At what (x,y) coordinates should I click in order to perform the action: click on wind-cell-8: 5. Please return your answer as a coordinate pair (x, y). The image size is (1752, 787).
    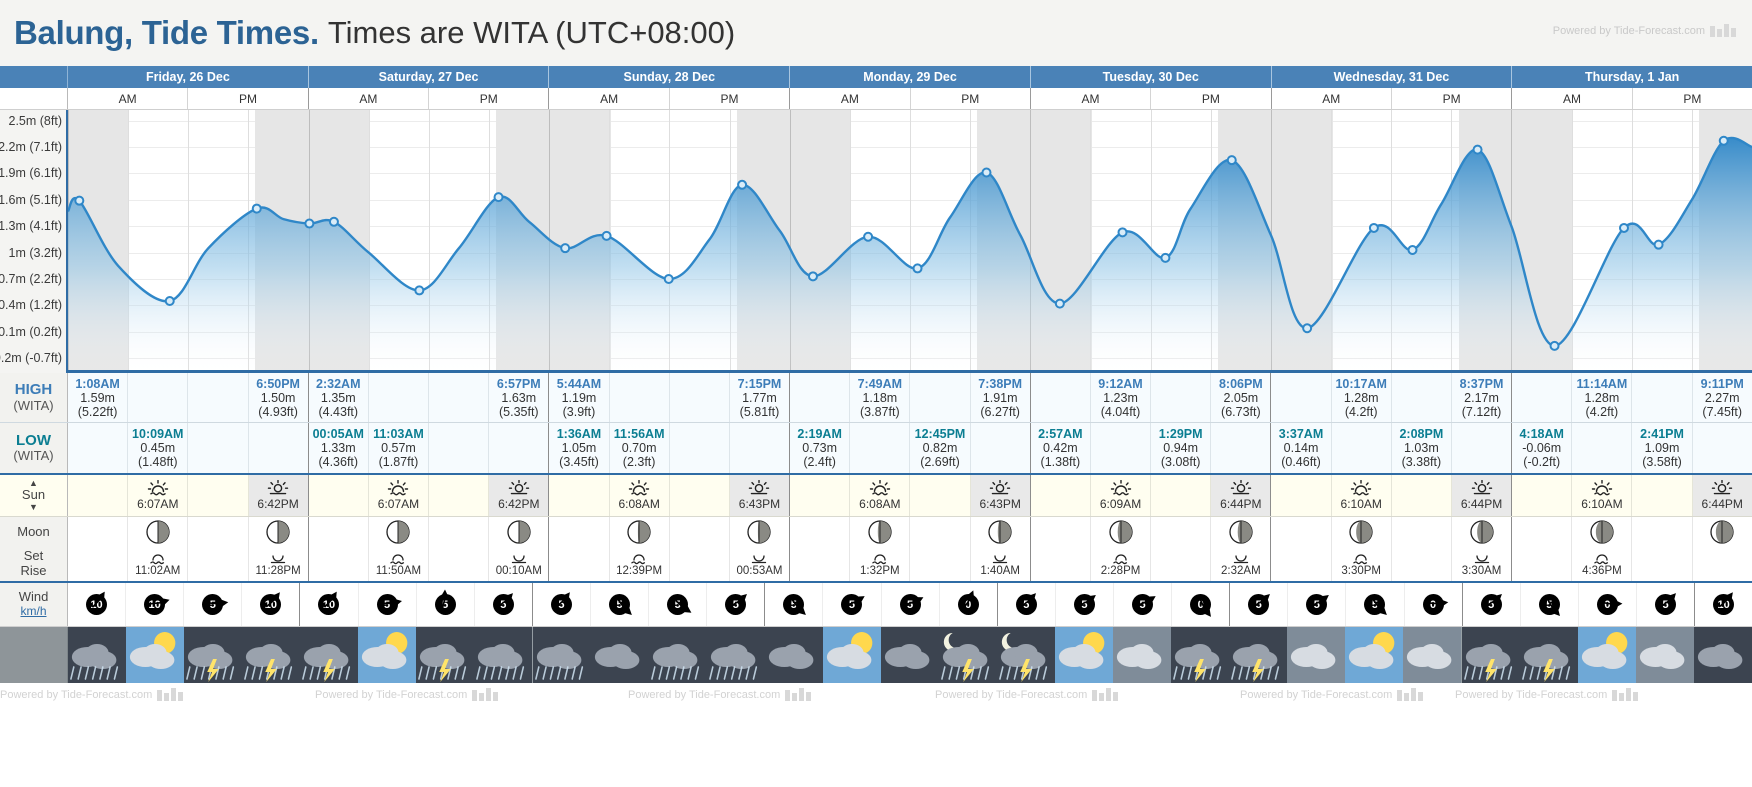
    Looking at the image, I should click on (562, 604).